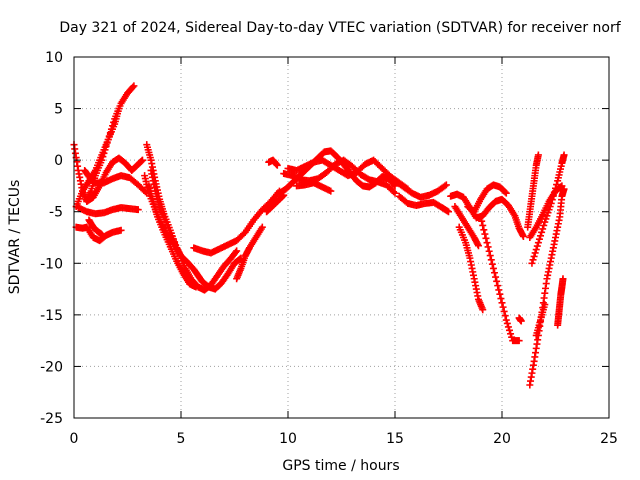 This screenshot has height=480, width=640. I want to click on y-tick-label: 5, so click(58, 110).